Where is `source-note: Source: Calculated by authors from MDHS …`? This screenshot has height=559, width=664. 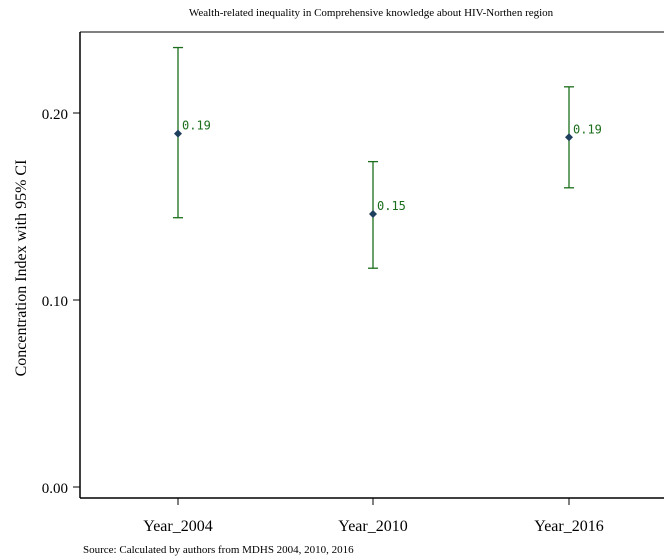
source-note: Source: Calculated by authors from MDHS … is located at coordinates (218, 550).